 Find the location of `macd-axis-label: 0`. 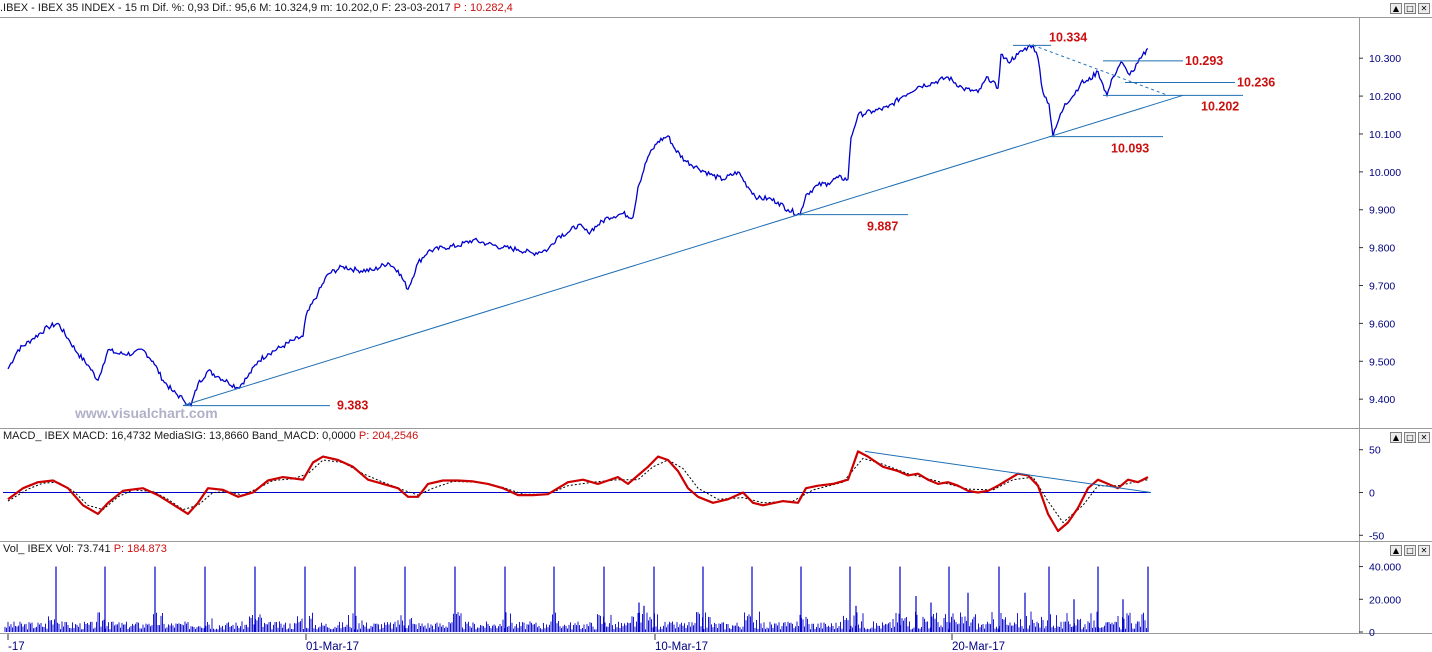

macd-axis-label: 0 is located at coordinates (1372, 494).